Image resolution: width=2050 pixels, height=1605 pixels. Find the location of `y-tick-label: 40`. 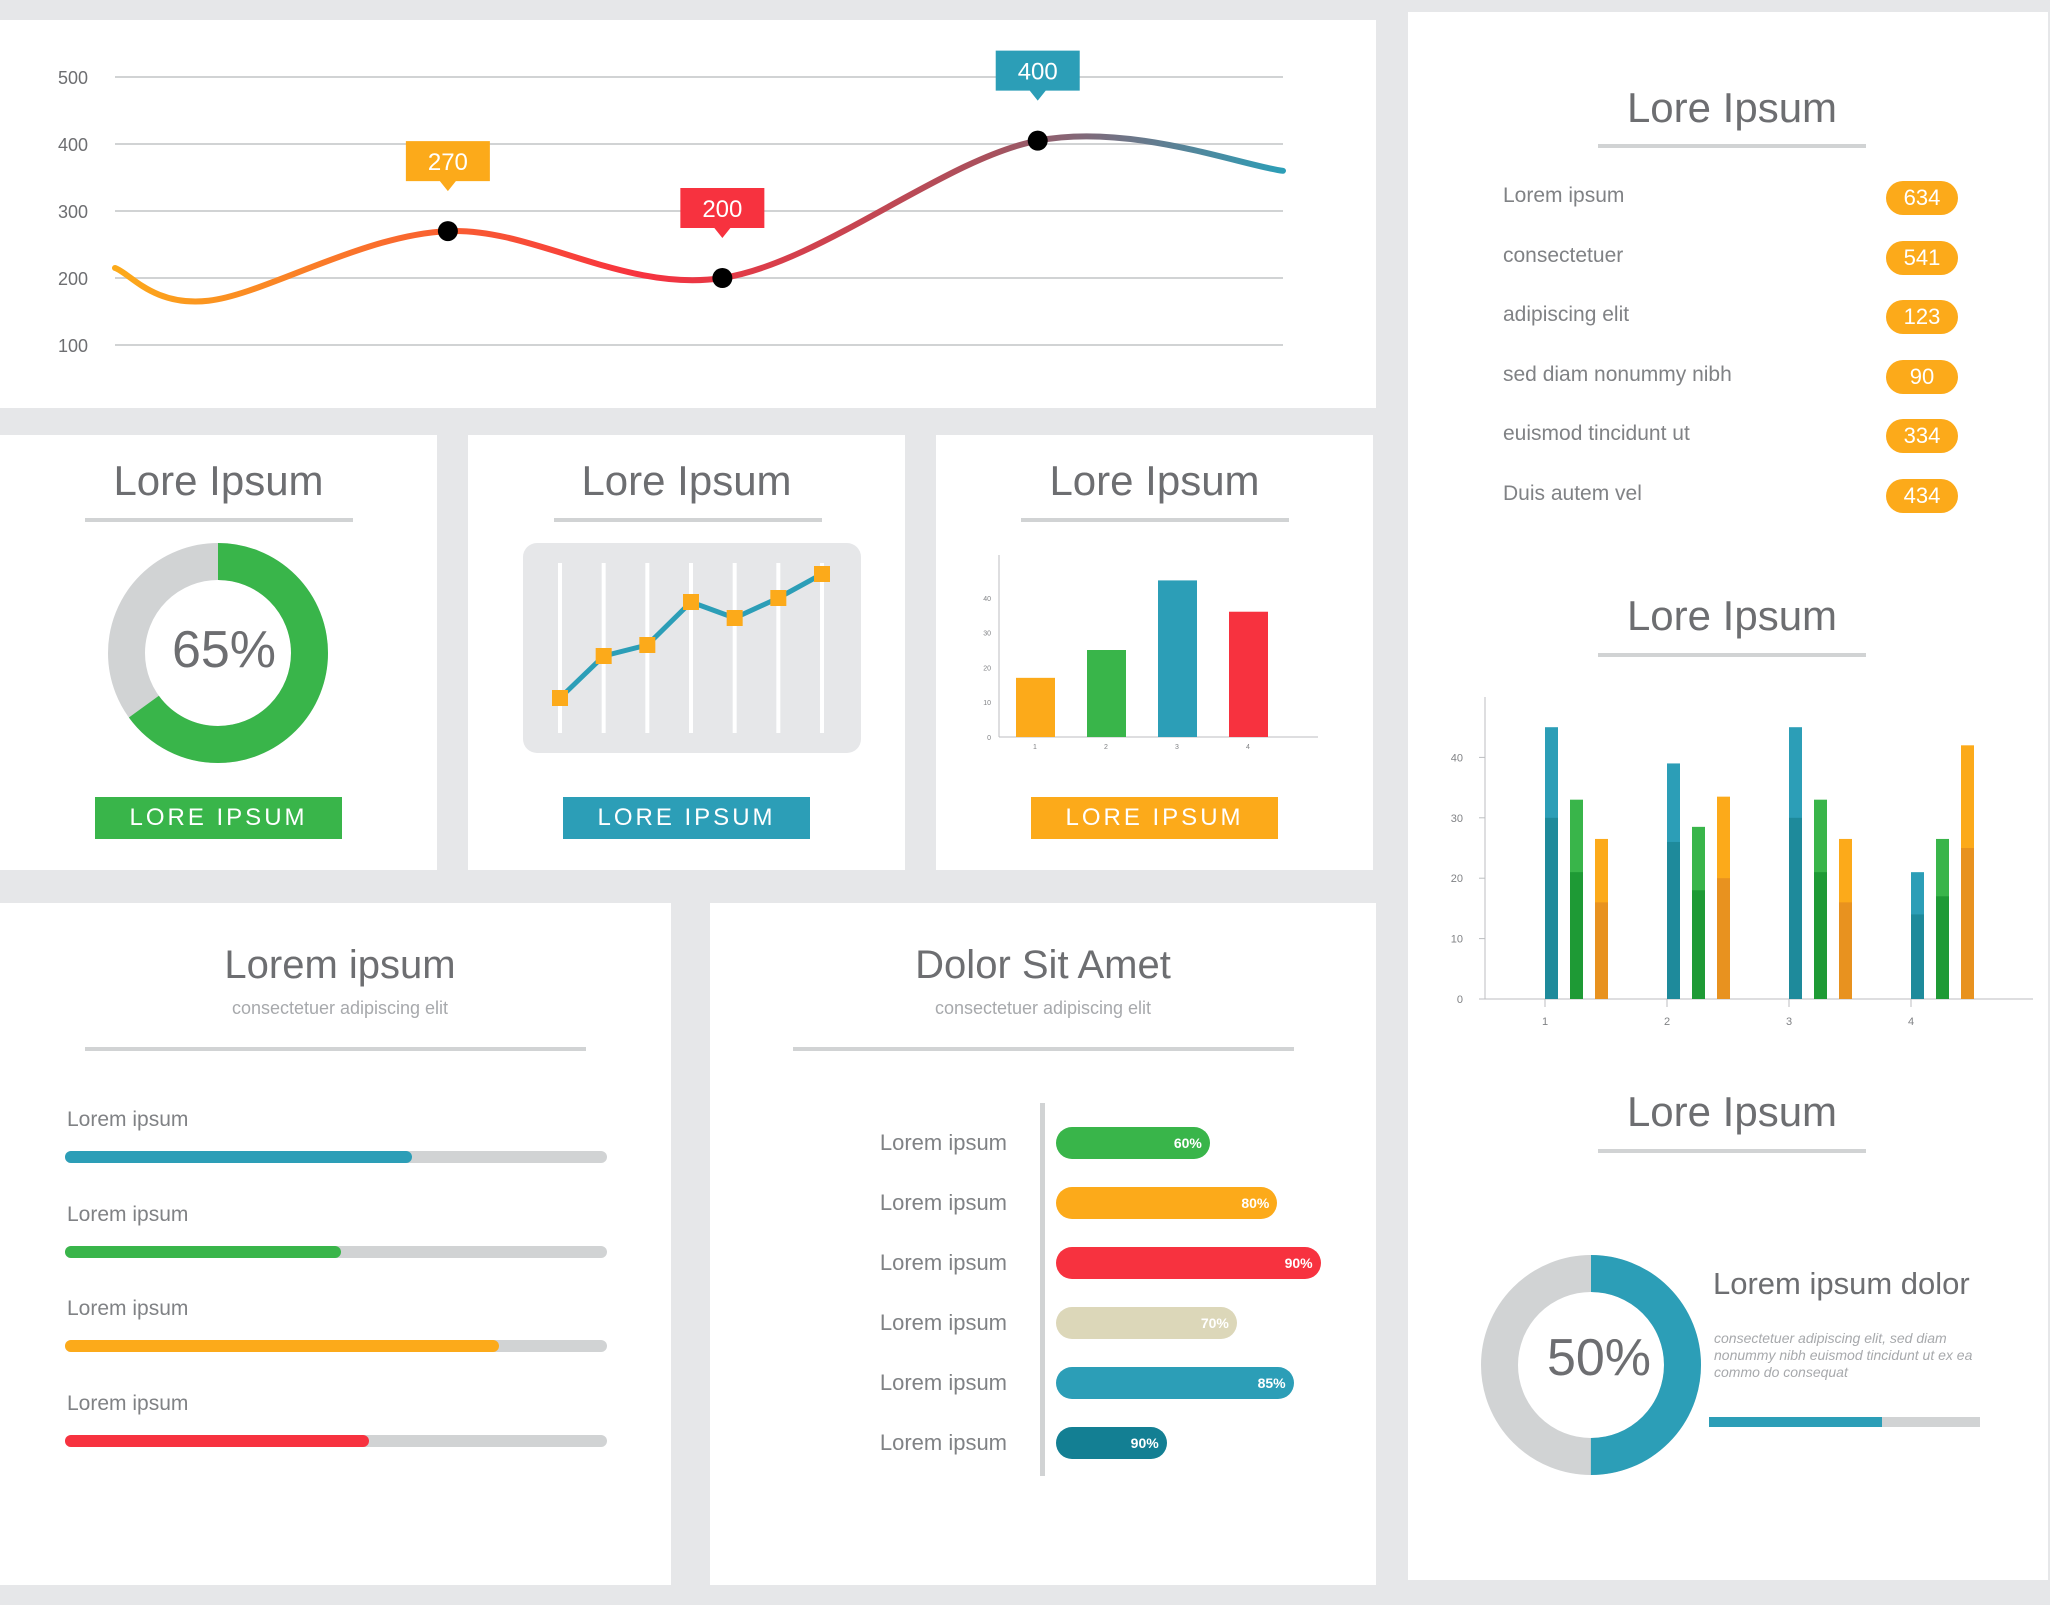

y-tick-label: 40 is located at coordinates (987, 599).